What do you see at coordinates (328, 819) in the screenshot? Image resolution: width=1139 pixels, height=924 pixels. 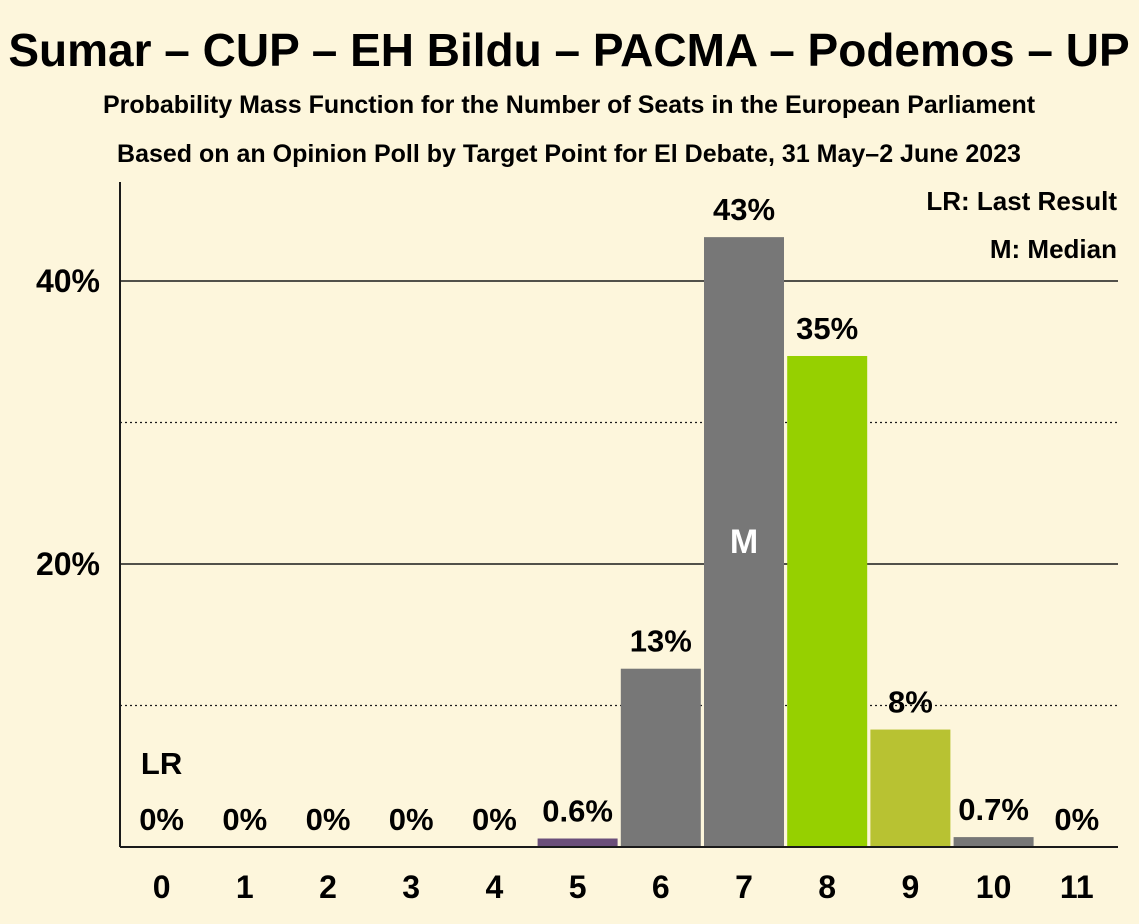 I see `data-label-2: 0%` at bounding box center [328, 819].